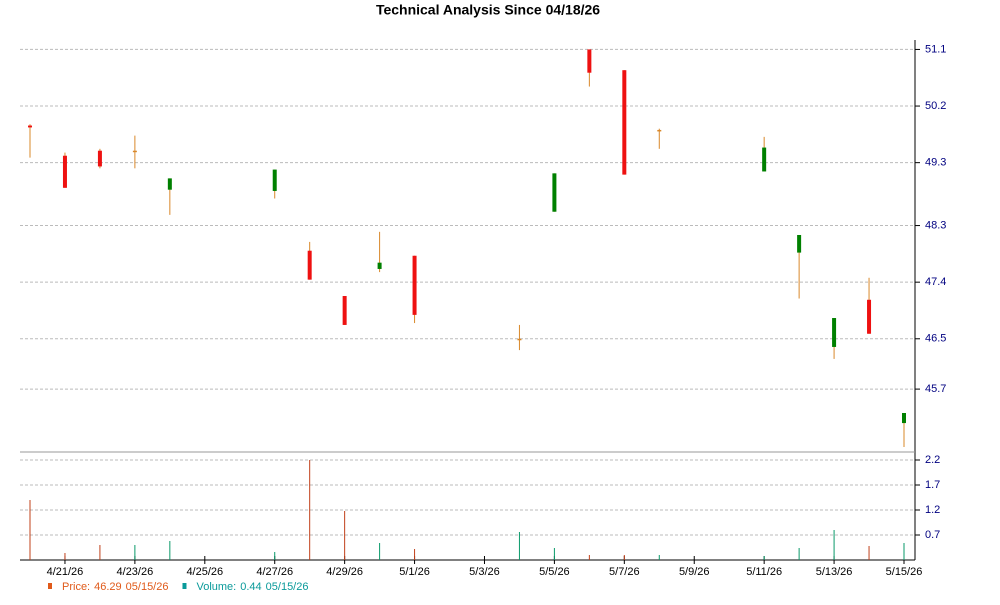 The image size is (1000, 605). Describe the element at coordinates (935, 163) in the screenshot. I see `y-tick-label: 49.3` at that location.